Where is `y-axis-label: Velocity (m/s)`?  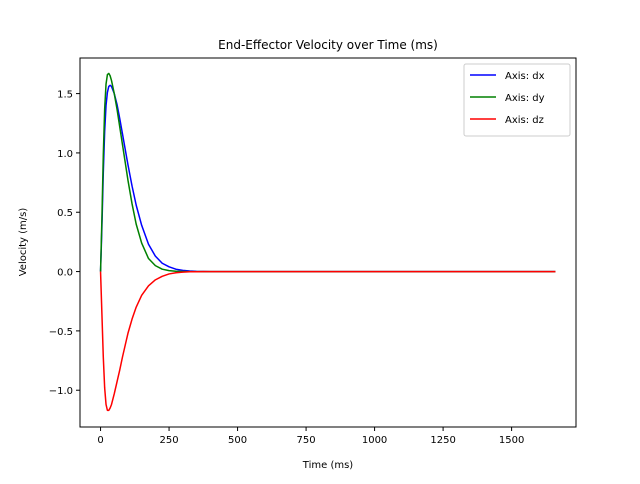 y-axis-label: Velocity (m/s) is located at coordinates (23, 242).